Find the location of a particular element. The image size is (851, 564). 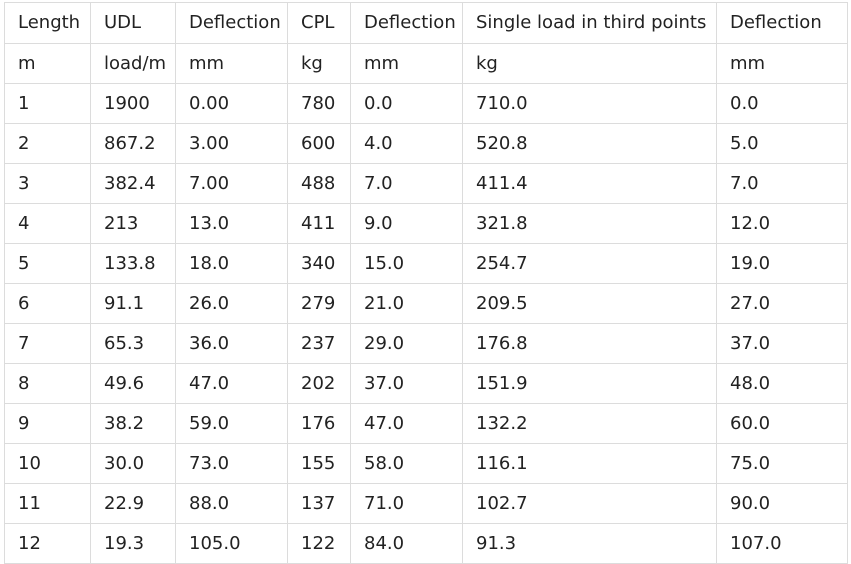

table-cell-third-points-load: 411.4 is located at coordinates (589, 183).